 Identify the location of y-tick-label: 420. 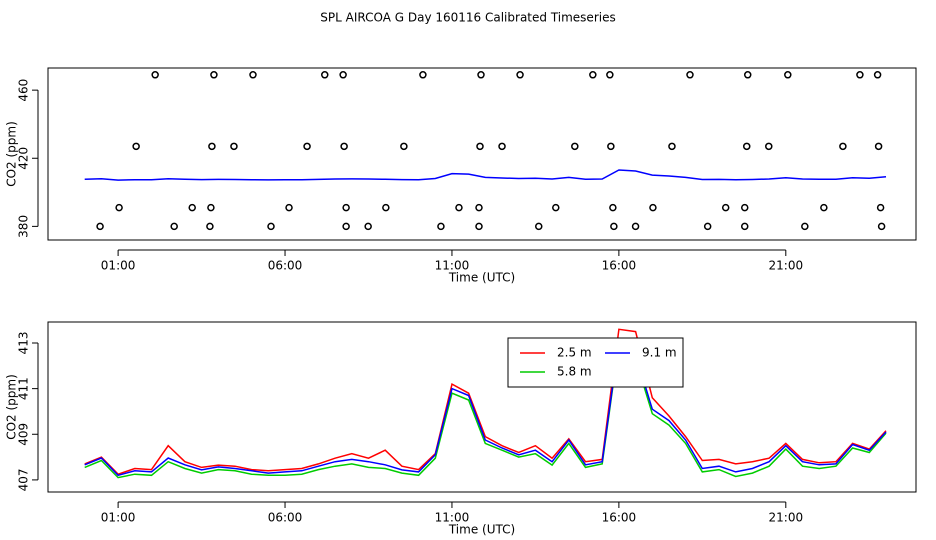
(24, 158).